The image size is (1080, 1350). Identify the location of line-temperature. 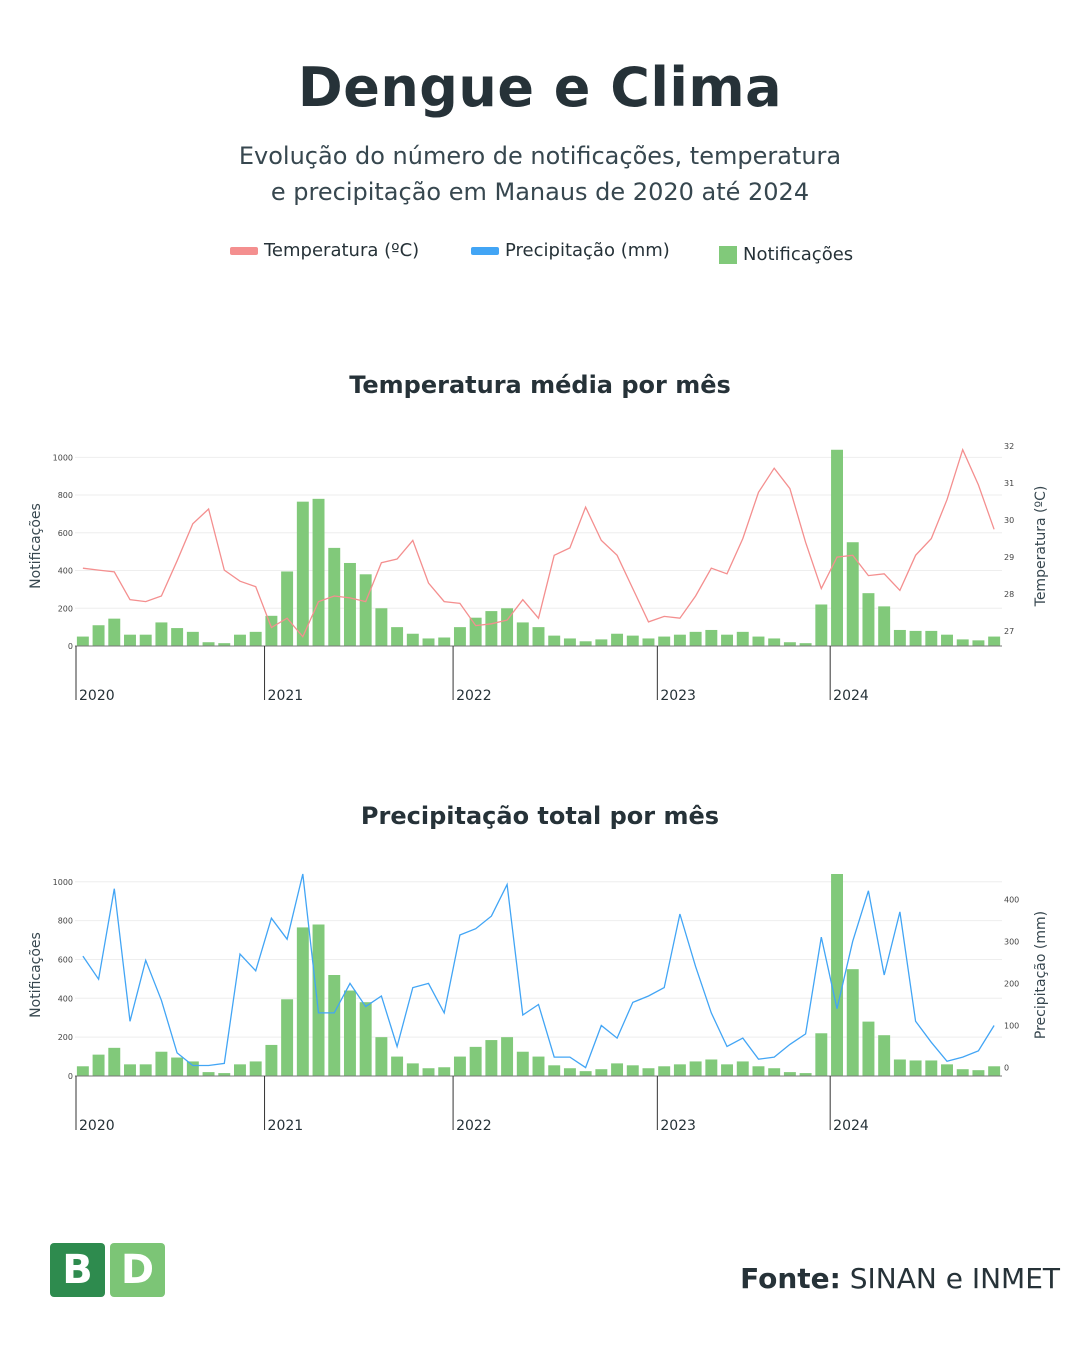
(538, 542).